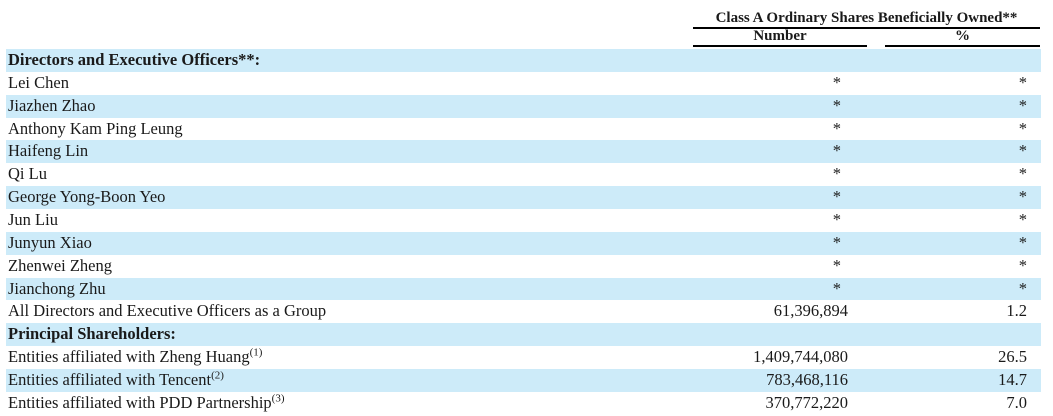 This screenshot has width=1053, height=416. What do you see at coordinates (317, 266) in the screenshot?
I see `row-label: Zhenwei Zheng` at bounding box center [317, 266].